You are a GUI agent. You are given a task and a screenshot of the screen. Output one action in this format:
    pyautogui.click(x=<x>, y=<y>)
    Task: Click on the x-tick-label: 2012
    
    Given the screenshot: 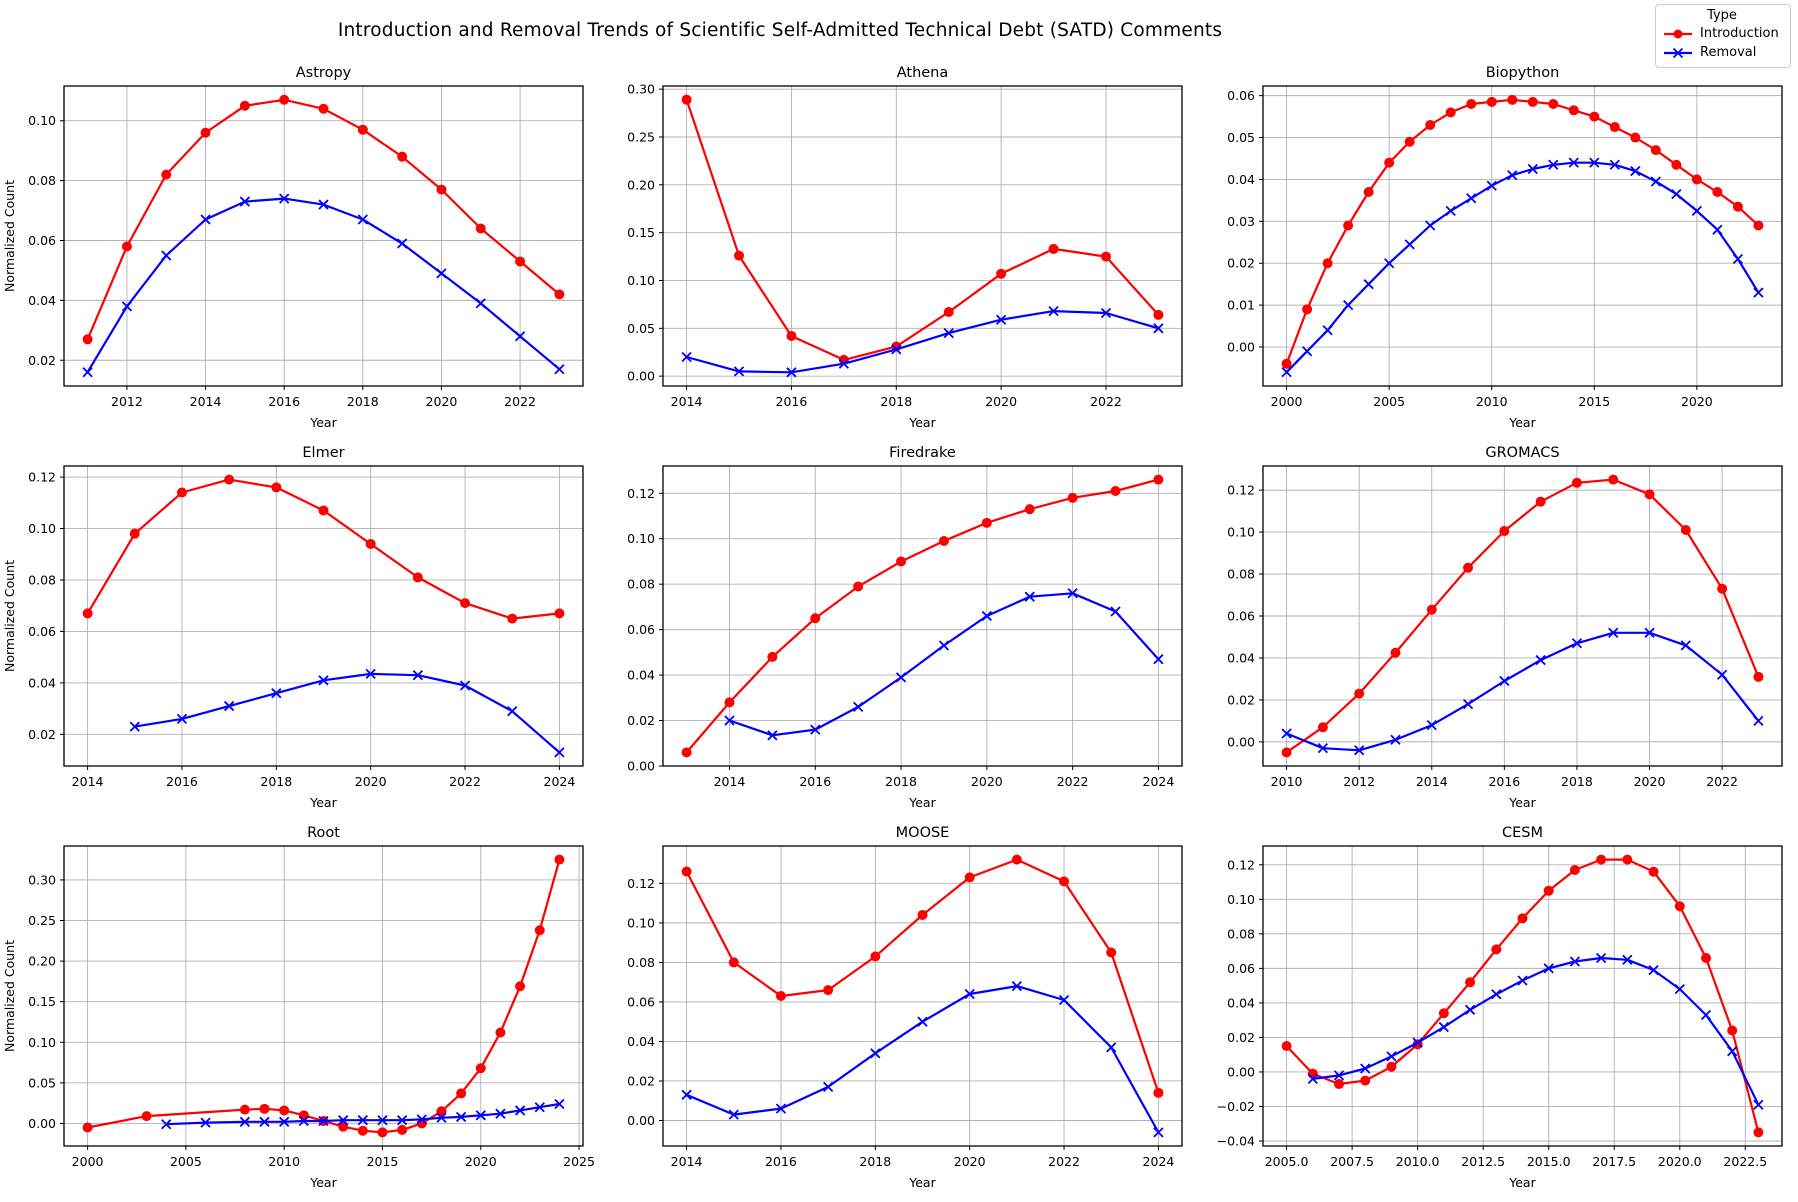 What is the action you would take?
    pyautogui.click(x=127, y=401)
    